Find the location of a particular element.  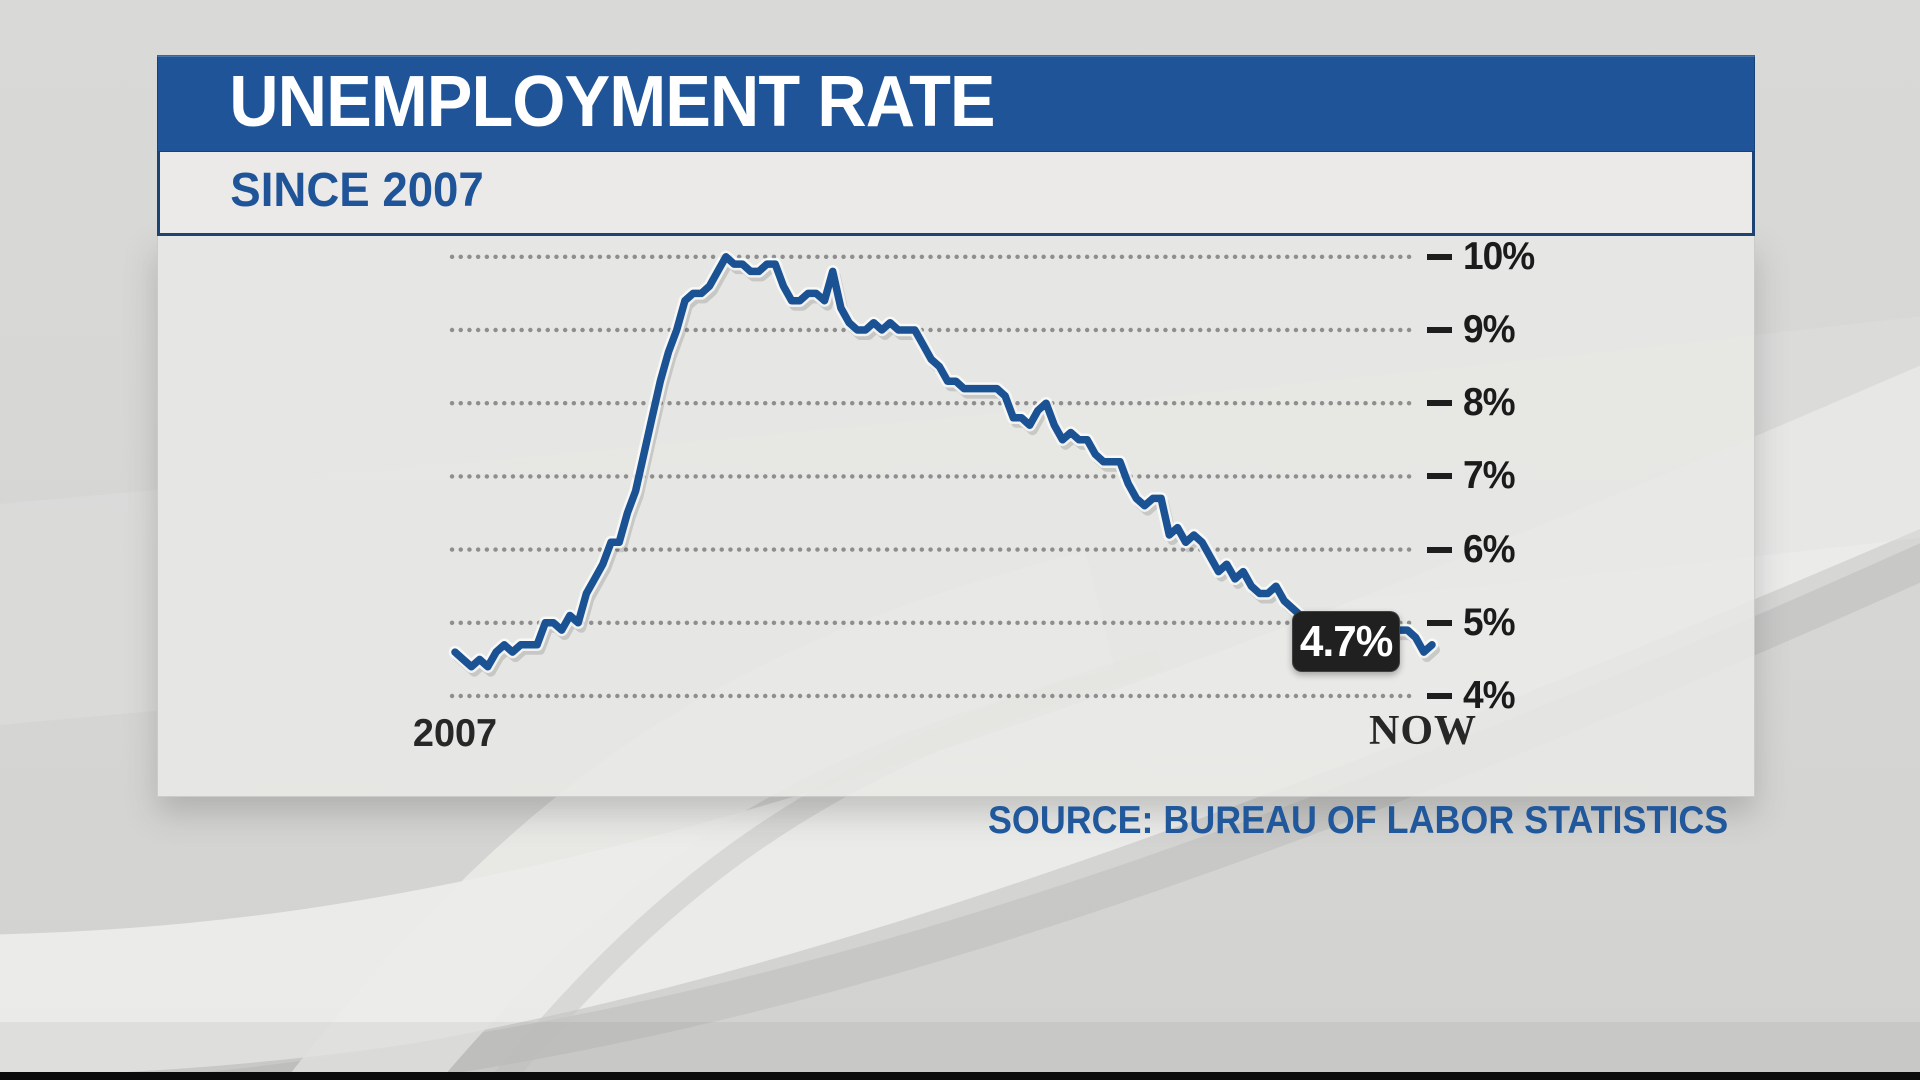

chart-title: UNEMPLOYMENT RATE is located at coordinates (612, 102).